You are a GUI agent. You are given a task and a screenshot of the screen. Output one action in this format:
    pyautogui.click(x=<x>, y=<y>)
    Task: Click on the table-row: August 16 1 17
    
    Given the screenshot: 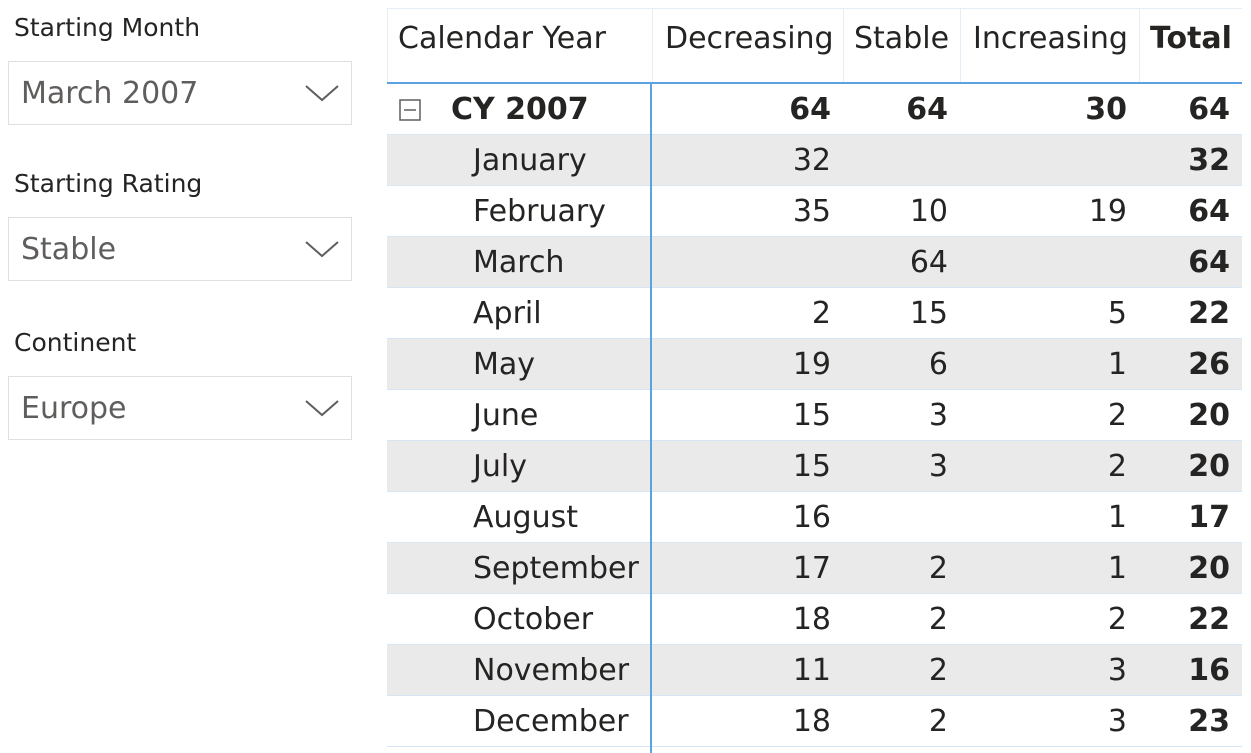 What is the action you would take?
    pyautogui.click(x=814, y=517)
    